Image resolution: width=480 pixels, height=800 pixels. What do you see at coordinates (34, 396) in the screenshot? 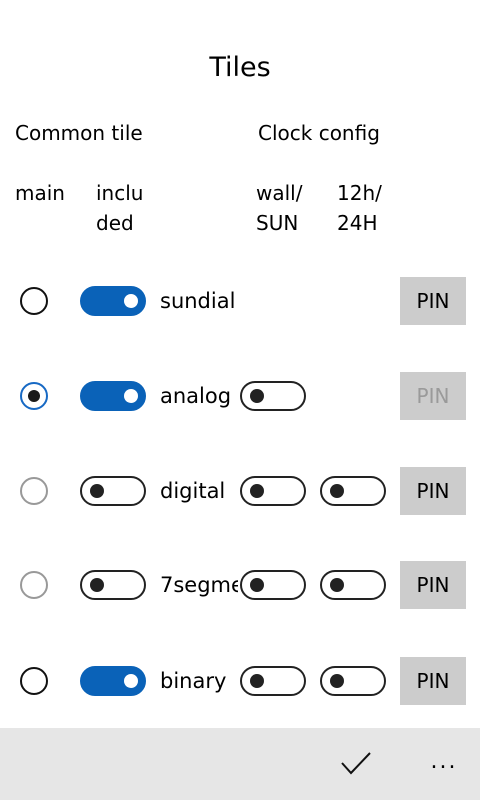
I see `main-radio-analog` at bounding box center [34, 396].